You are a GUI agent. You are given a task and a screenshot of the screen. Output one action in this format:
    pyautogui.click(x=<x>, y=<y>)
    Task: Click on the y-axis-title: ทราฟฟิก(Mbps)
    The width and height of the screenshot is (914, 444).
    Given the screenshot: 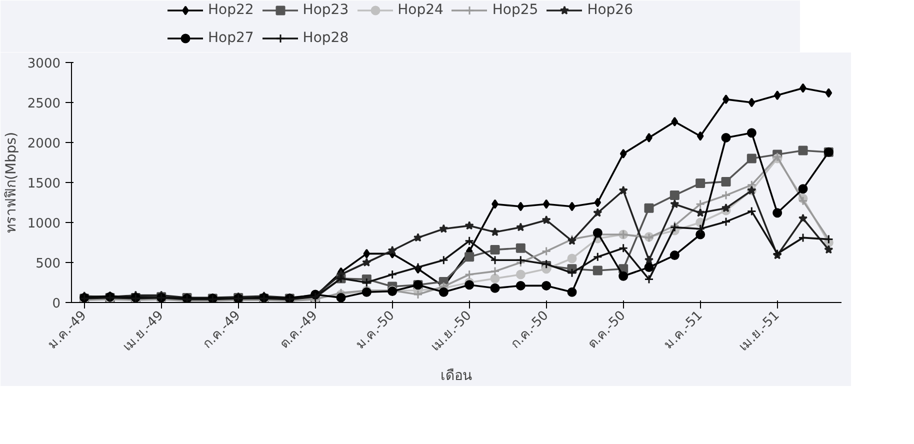 What is the action you would take?
    pyautogui.click(x=11, y=183)
    